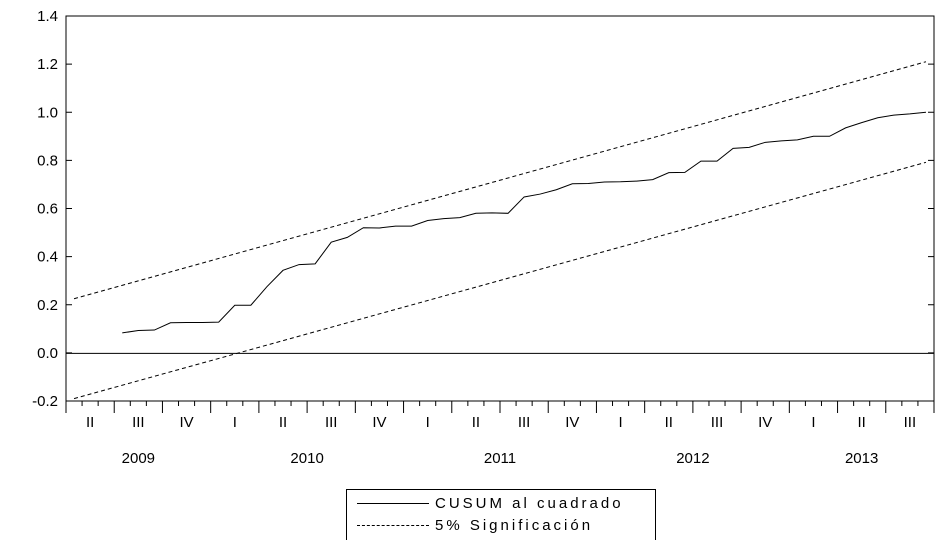 This screenshot has height=540, width=939. What do you see at coordinates (47, 209) in the screenshot?
I see `y-tick-label: 0.6` at bounding box center [47, 209].